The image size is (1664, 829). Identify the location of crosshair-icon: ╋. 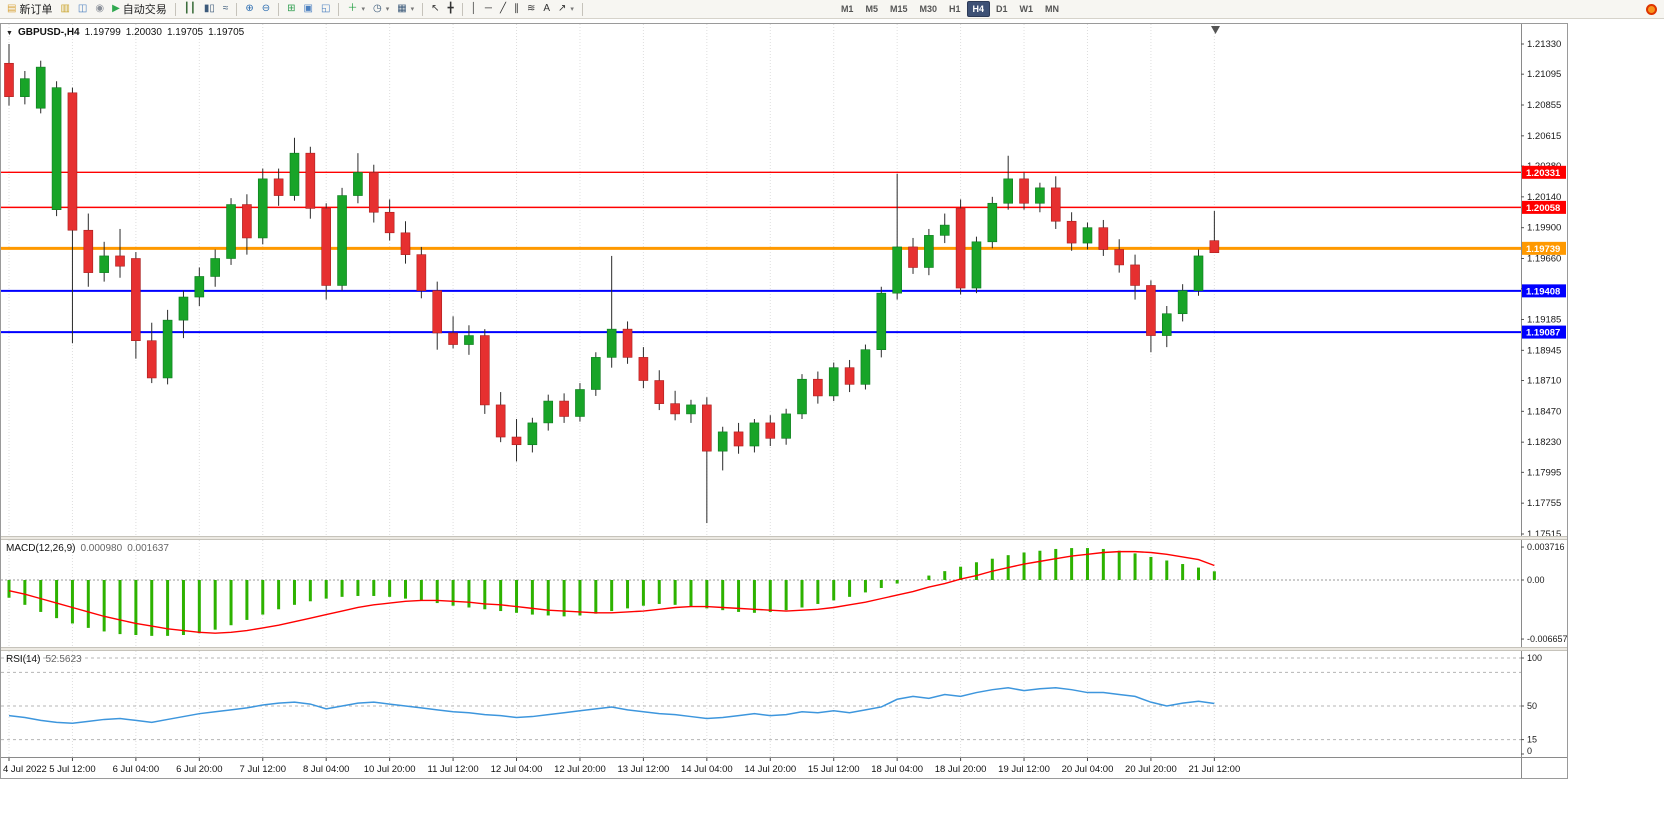
(451, 9).